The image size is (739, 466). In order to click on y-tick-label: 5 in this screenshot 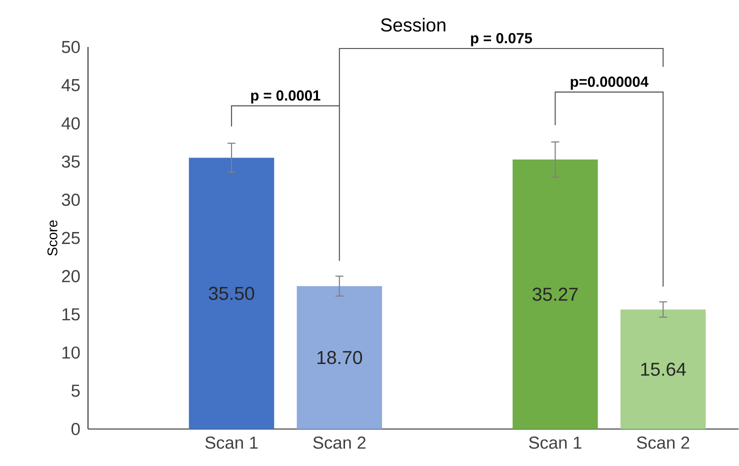, I will do `click(76, 390)`.